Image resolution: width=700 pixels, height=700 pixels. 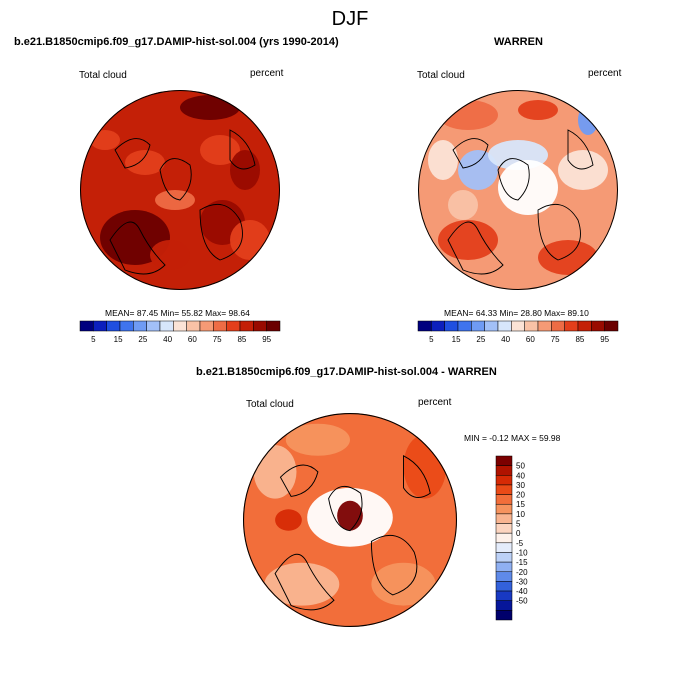 What do you see at coordinates (350, 520) in the screenshot?
I see `panel-diff-polar-map` at bounding box center [350, 520].